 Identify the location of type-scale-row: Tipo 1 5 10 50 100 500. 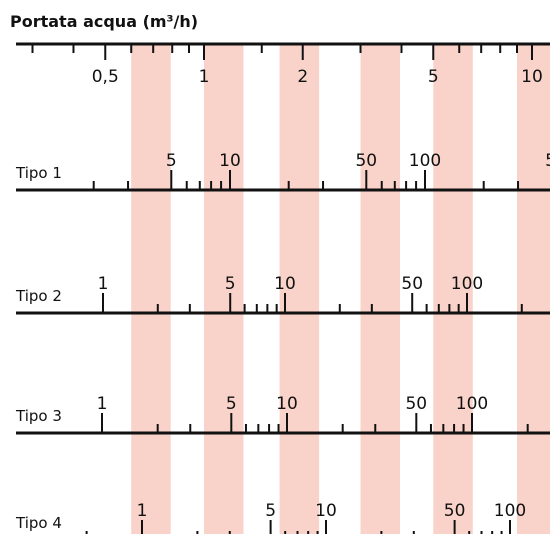
(282, 171).